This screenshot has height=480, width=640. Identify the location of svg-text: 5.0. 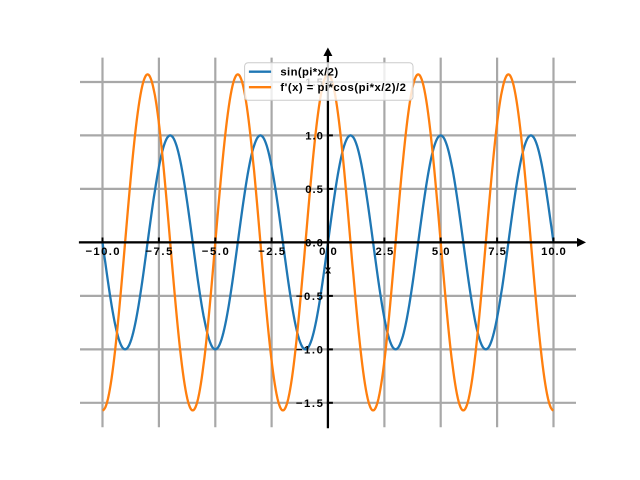
(441, 252).